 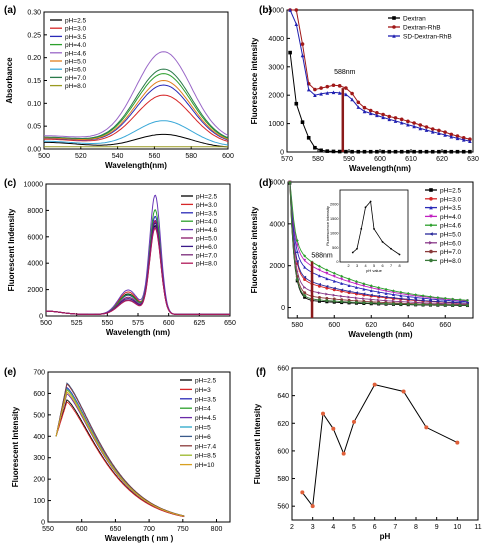 I want to click on legend-label: pH=3.0, so click(x=451, y=199).